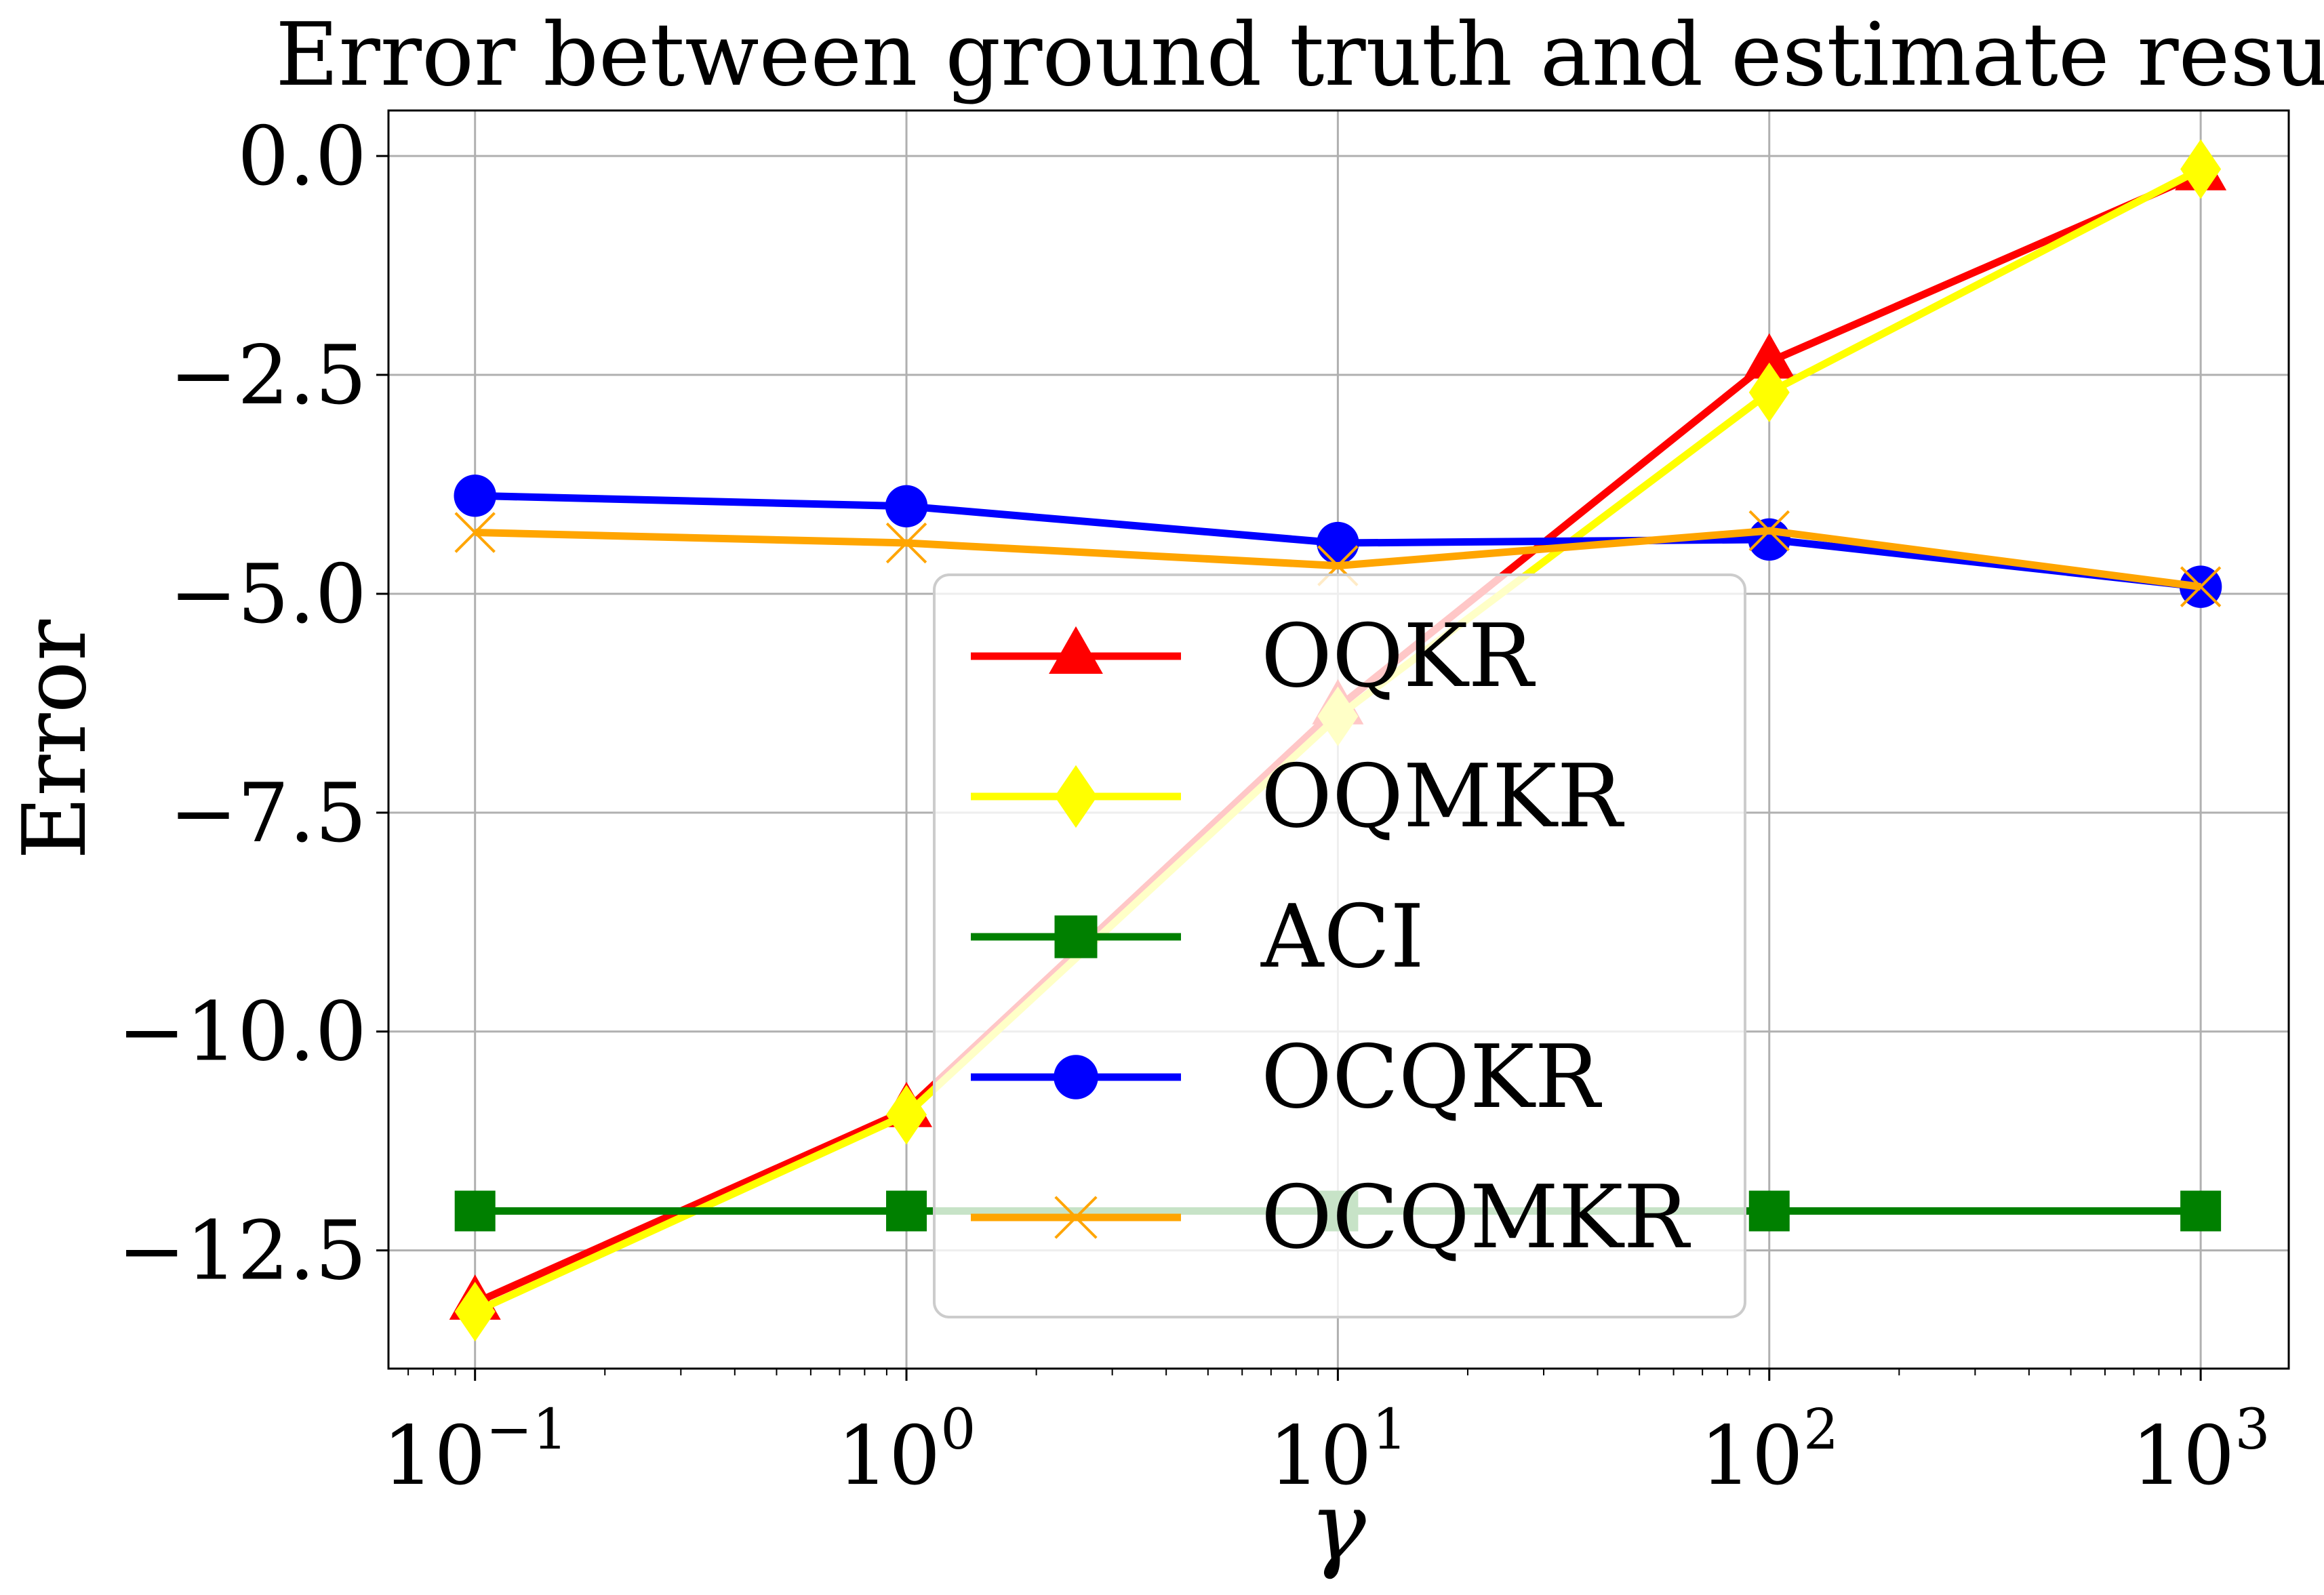 The width and height of the screenshot is (2324, 1595). I want to click on y-axis: 0.0 −2.5 −5.0 −7.5 −10.0 −12.5, so click(252, 704).